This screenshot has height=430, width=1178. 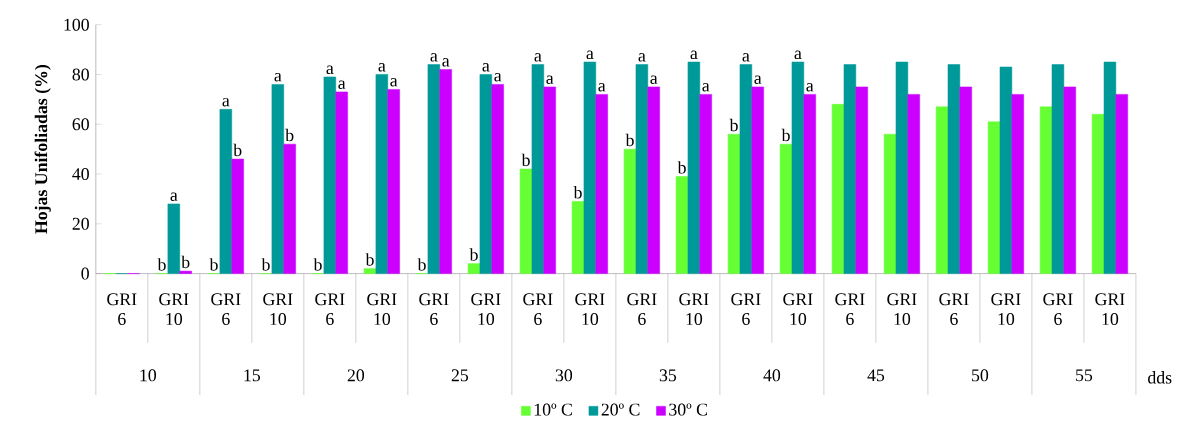 I want to click on legend-label: 20º C, so click(x=620, y=409).